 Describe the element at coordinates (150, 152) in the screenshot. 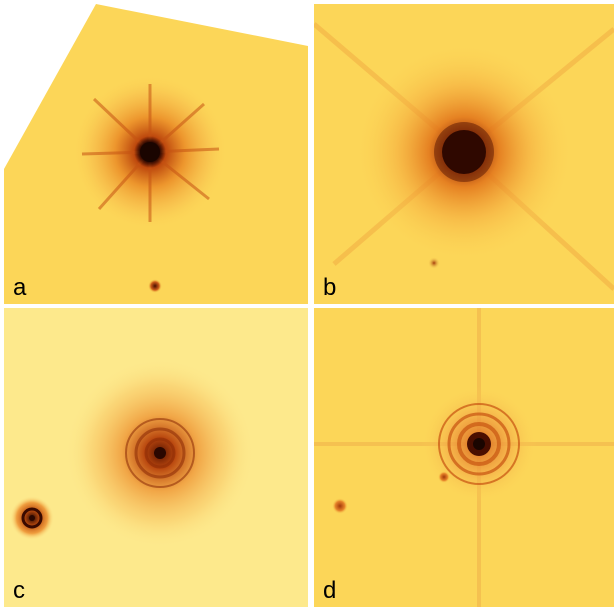

I see `panel-a-central-star` at that location.